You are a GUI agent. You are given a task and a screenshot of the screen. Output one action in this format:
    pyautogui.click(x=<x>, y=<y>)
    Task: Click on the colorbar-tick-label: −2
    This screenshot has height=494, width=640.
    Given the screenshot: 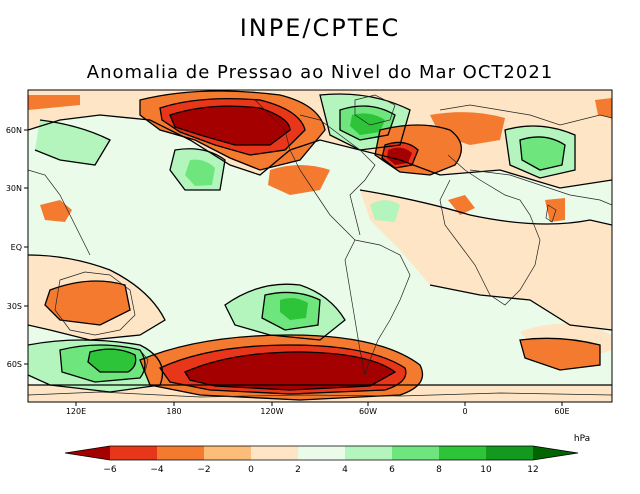 What is the action you would take?
    pyautogui.click(x=203, y=470)
    